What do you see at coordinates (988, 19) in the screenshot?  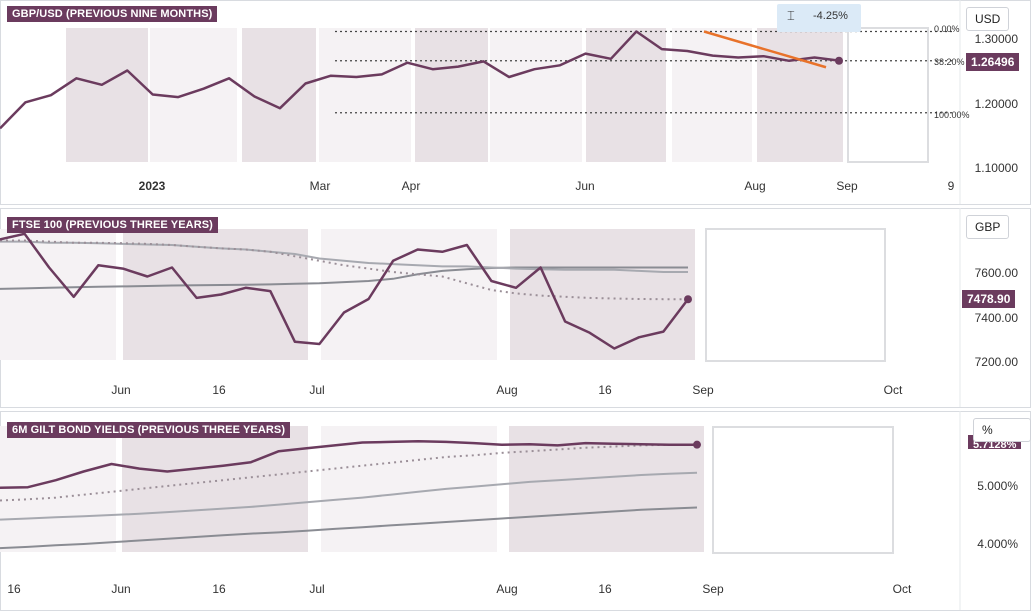 I see `unit-button: USD` at bounding box center [988, 19].